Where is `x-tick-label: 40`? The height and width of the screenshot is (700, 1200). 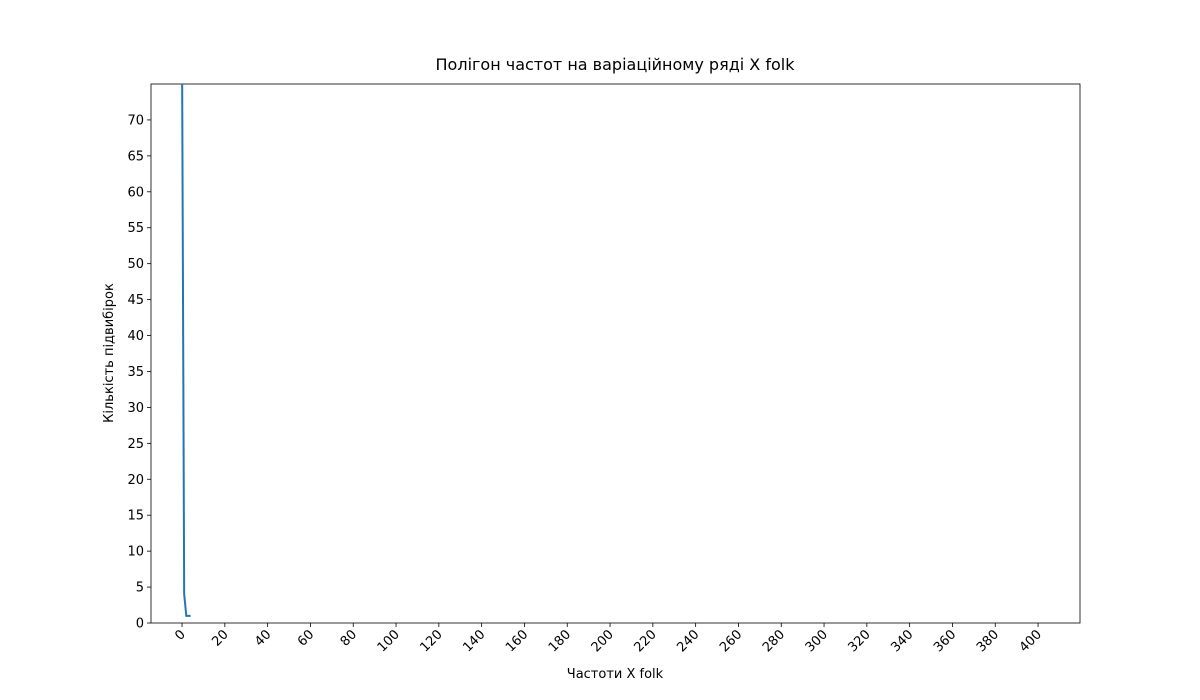 x-tick-label: 40 is located at coordinates (263, 638).